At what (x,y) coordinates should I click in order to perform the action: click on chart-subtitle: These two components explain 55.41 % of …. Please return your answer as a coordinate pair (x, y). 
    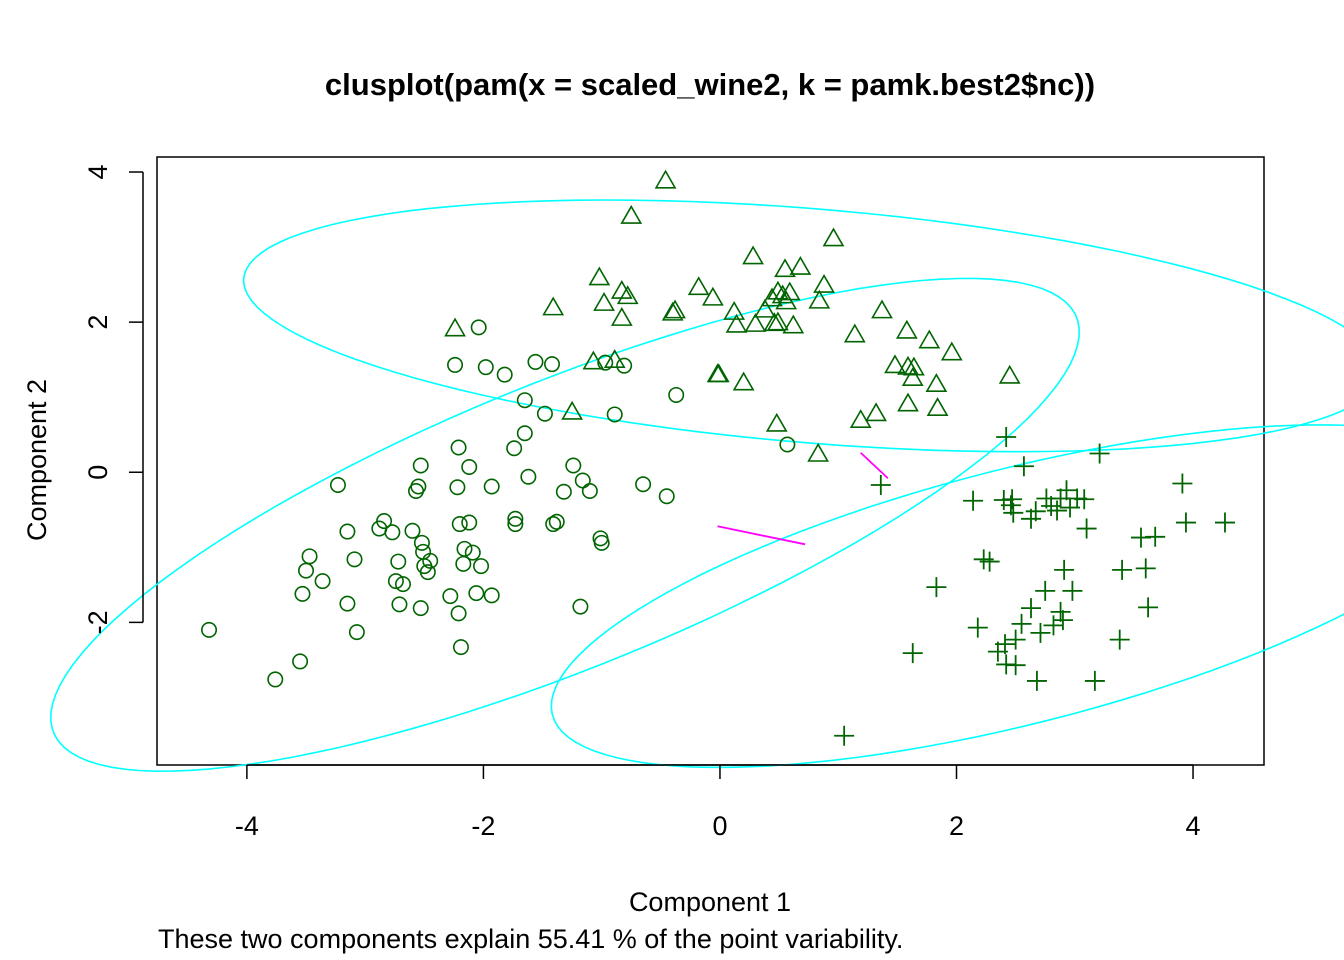
    Looking at the image, I should click on (530, 939).